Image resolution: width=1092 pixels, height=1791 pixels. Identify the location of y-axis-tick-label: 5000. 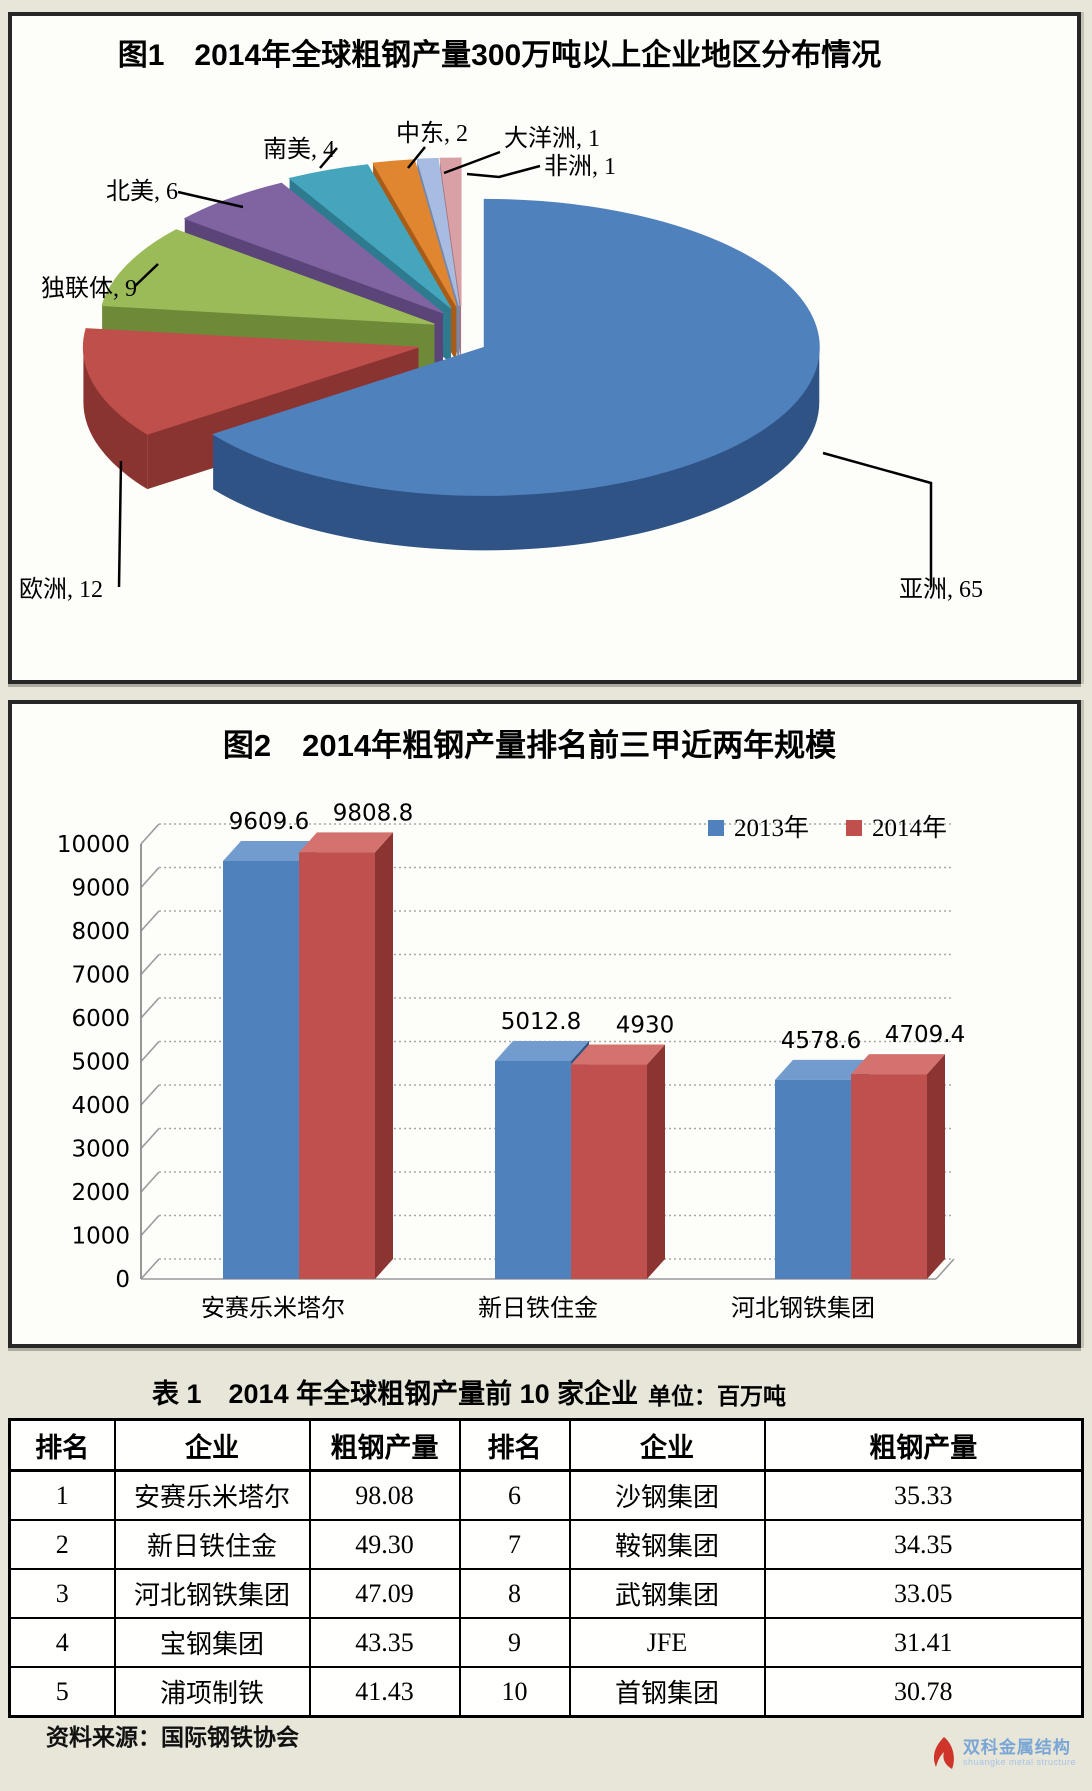
(100, 1063).